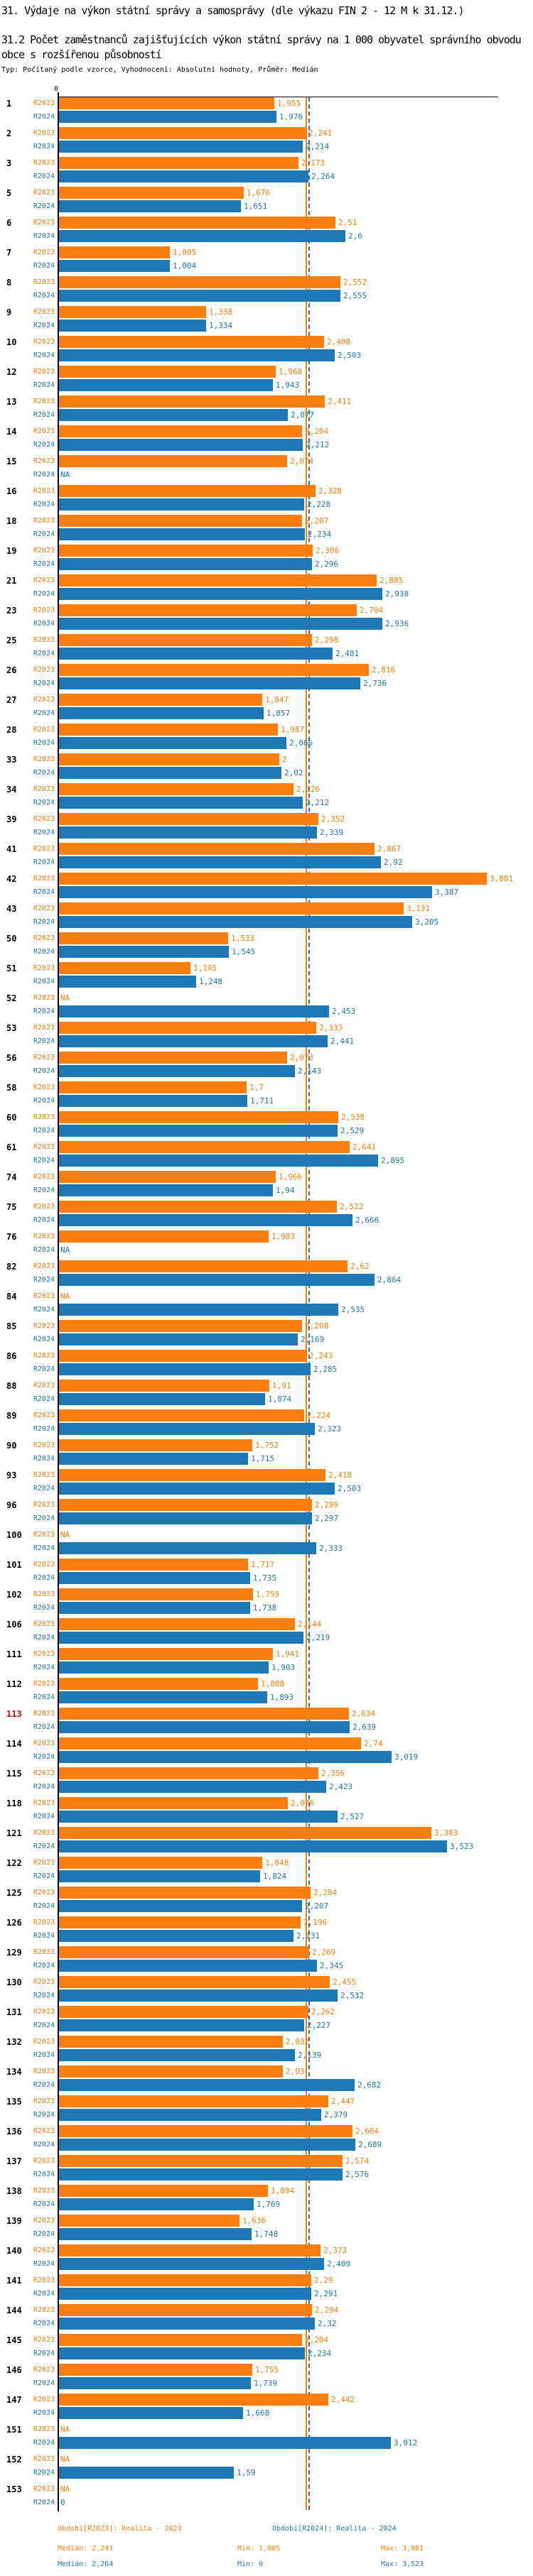 The image size is (533, 2576). Describe the element at coordinates (321, 1355) in the screenshot. I see `bar-value-r2023: 2,243` at that location.